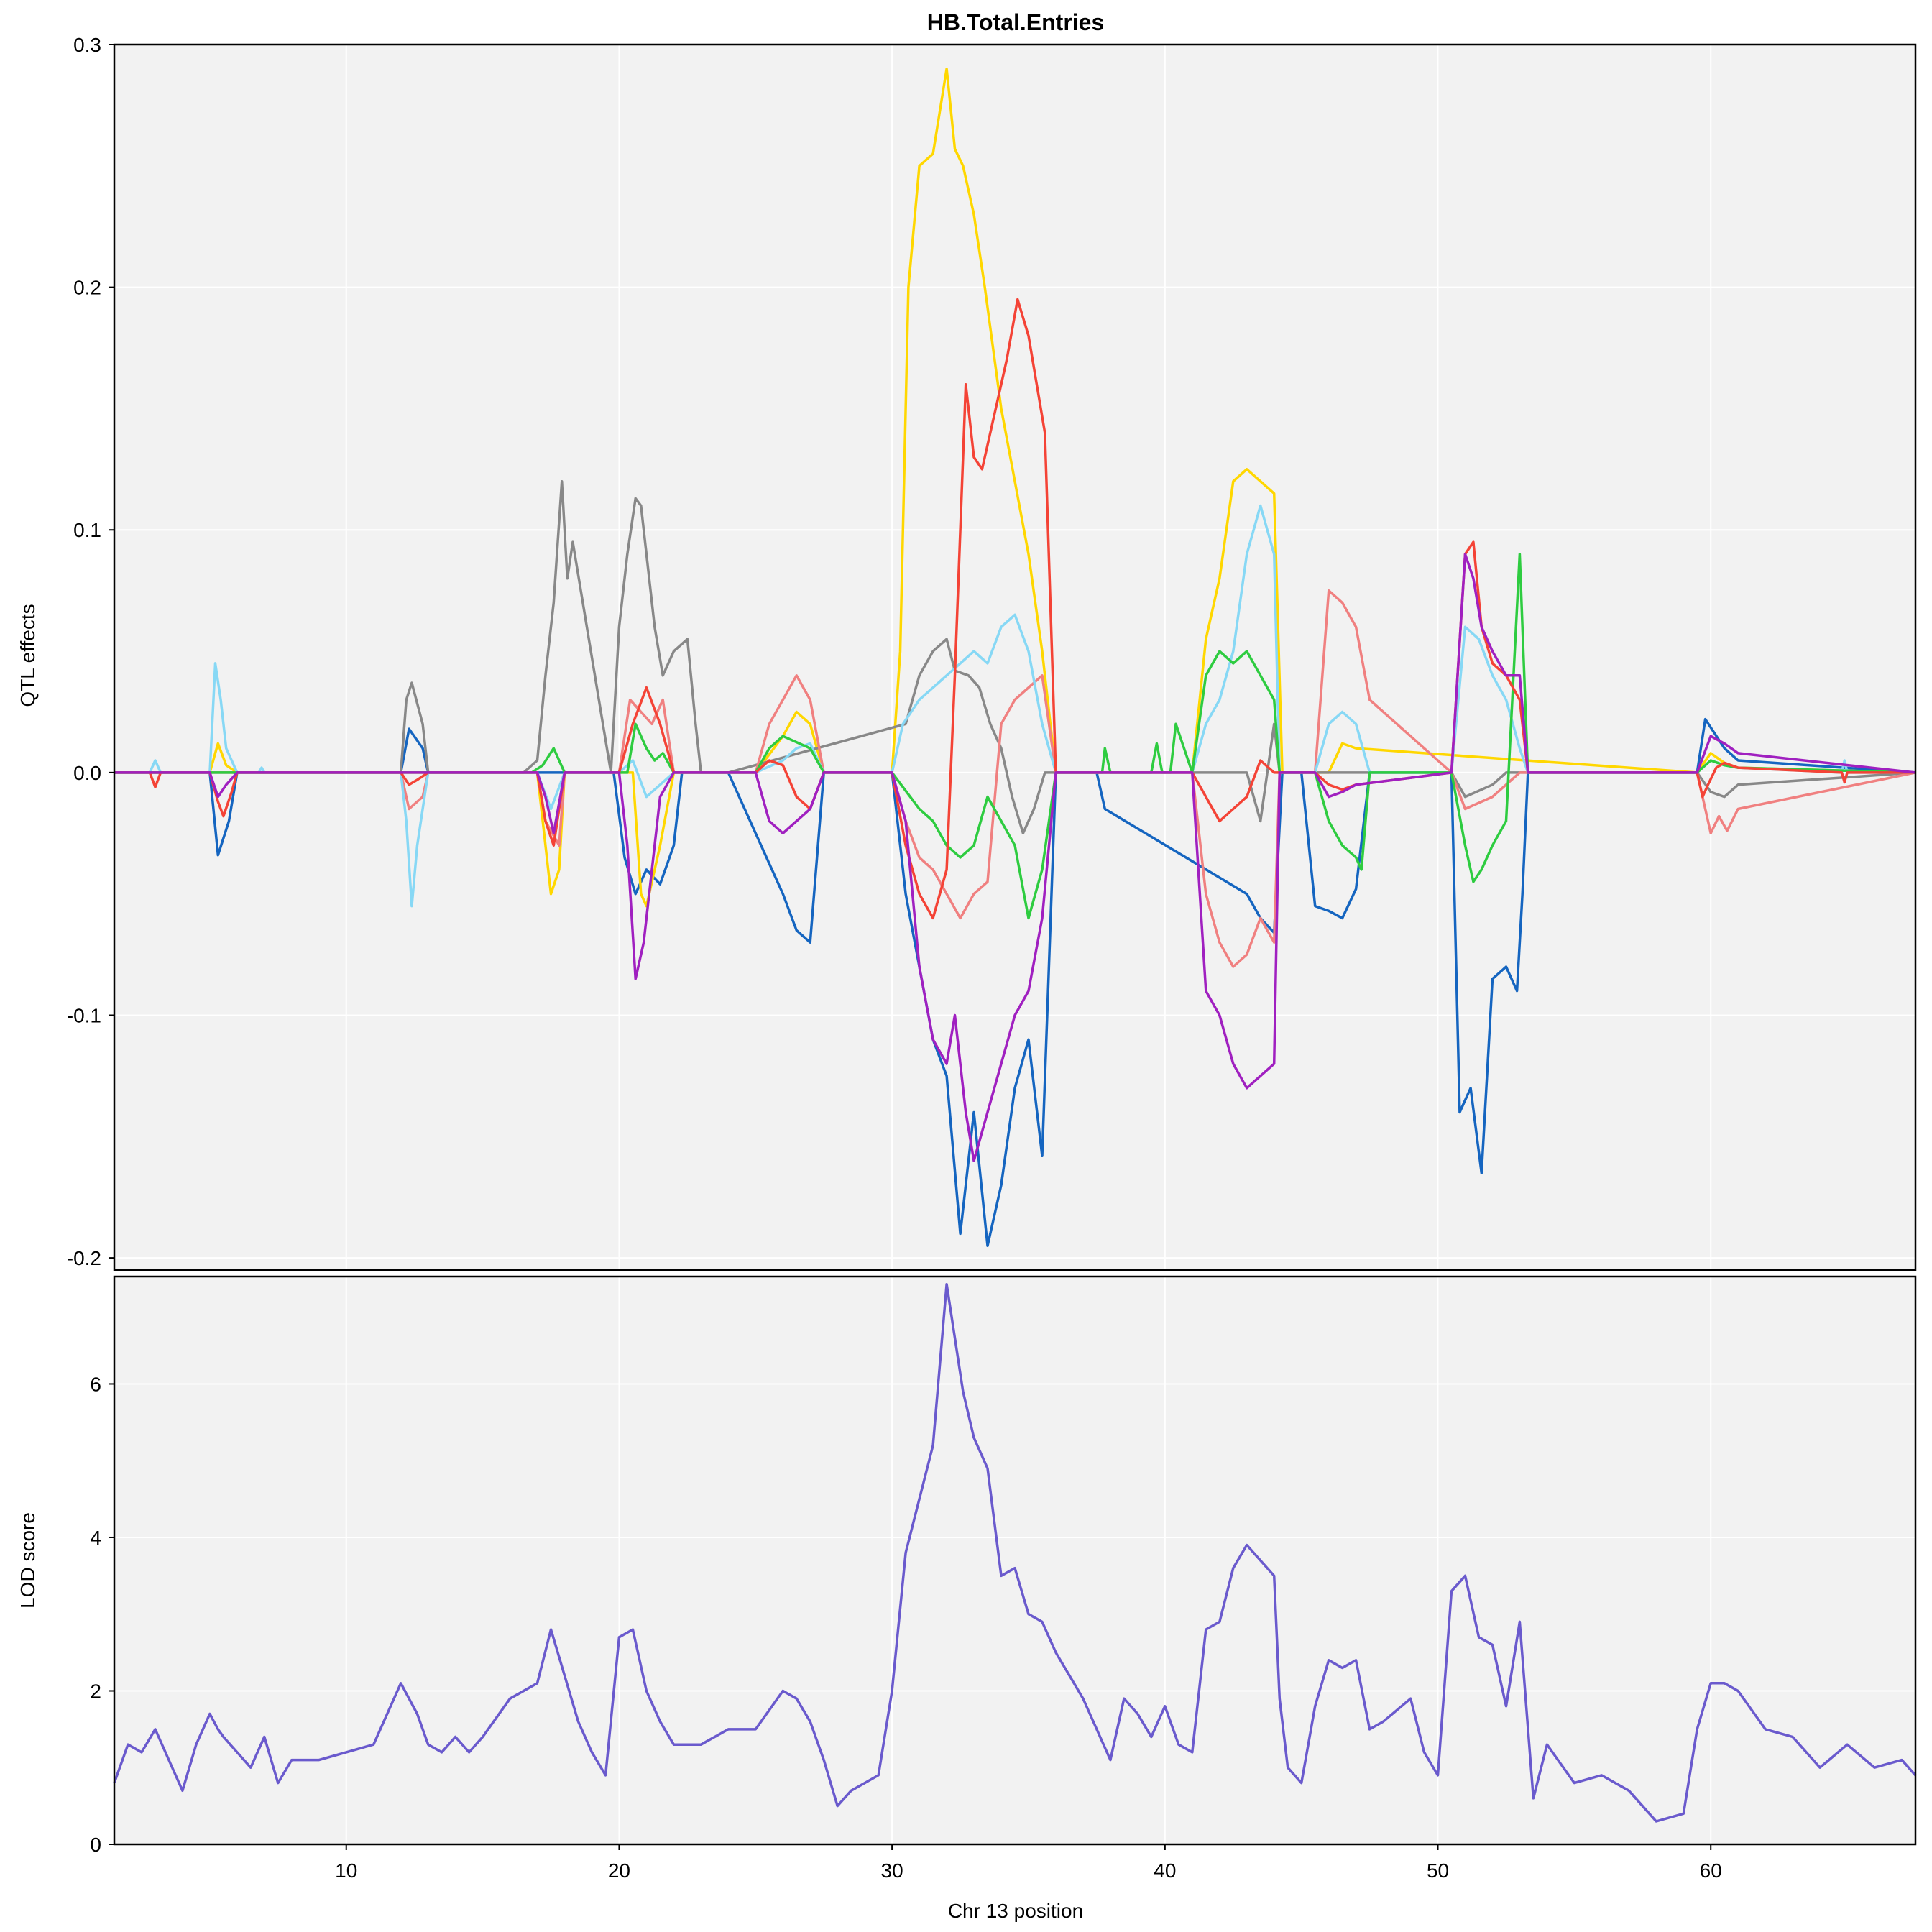 This screenshot has width=1932, height=1932. I want to click on effects-y-tick-label: 0.1, so click(87, 530).